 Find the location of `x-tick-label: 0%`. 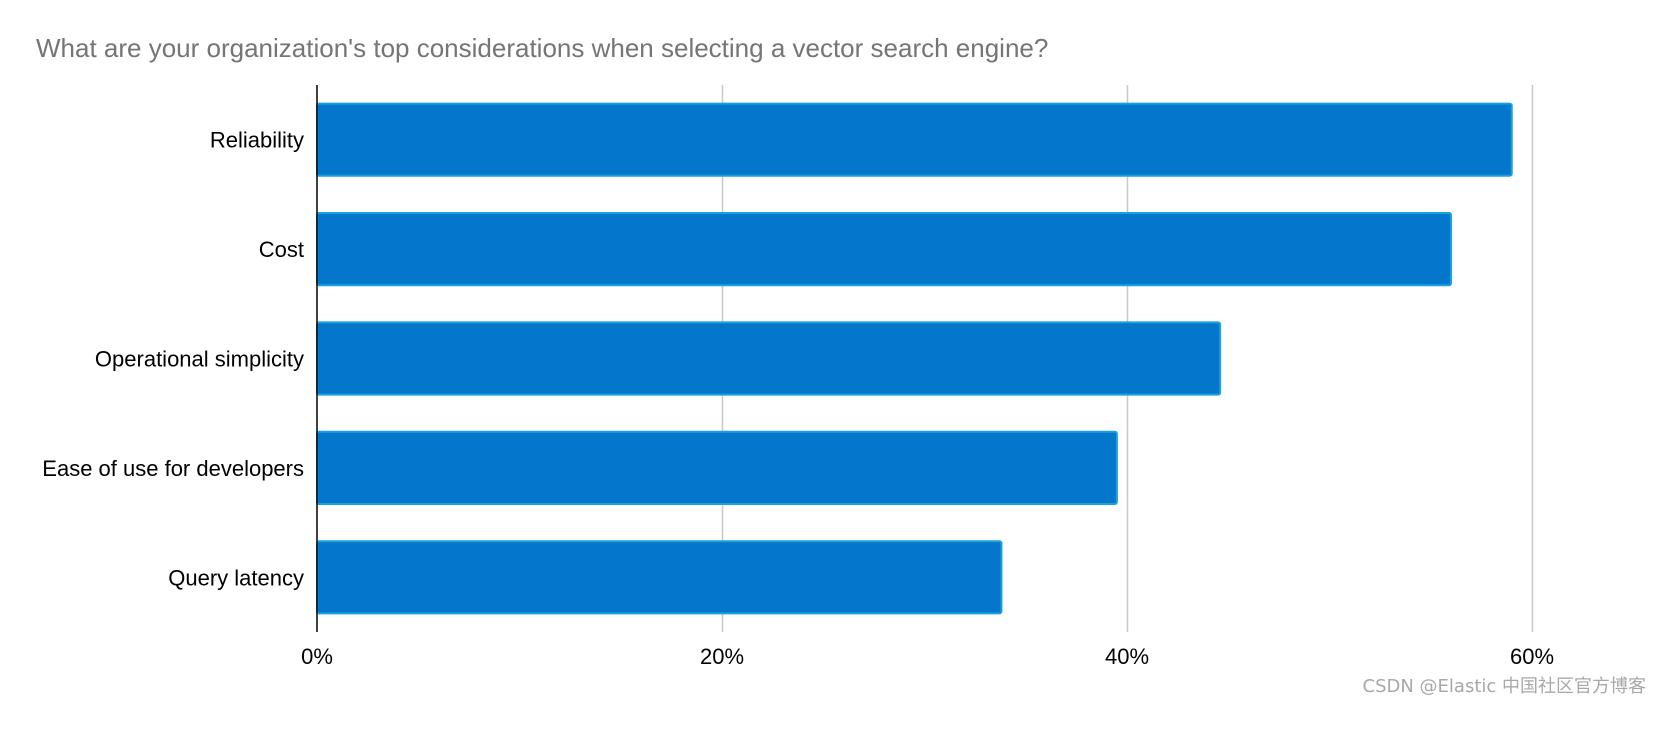

x-tick-label: 0% is located at coordinates (317, 656).